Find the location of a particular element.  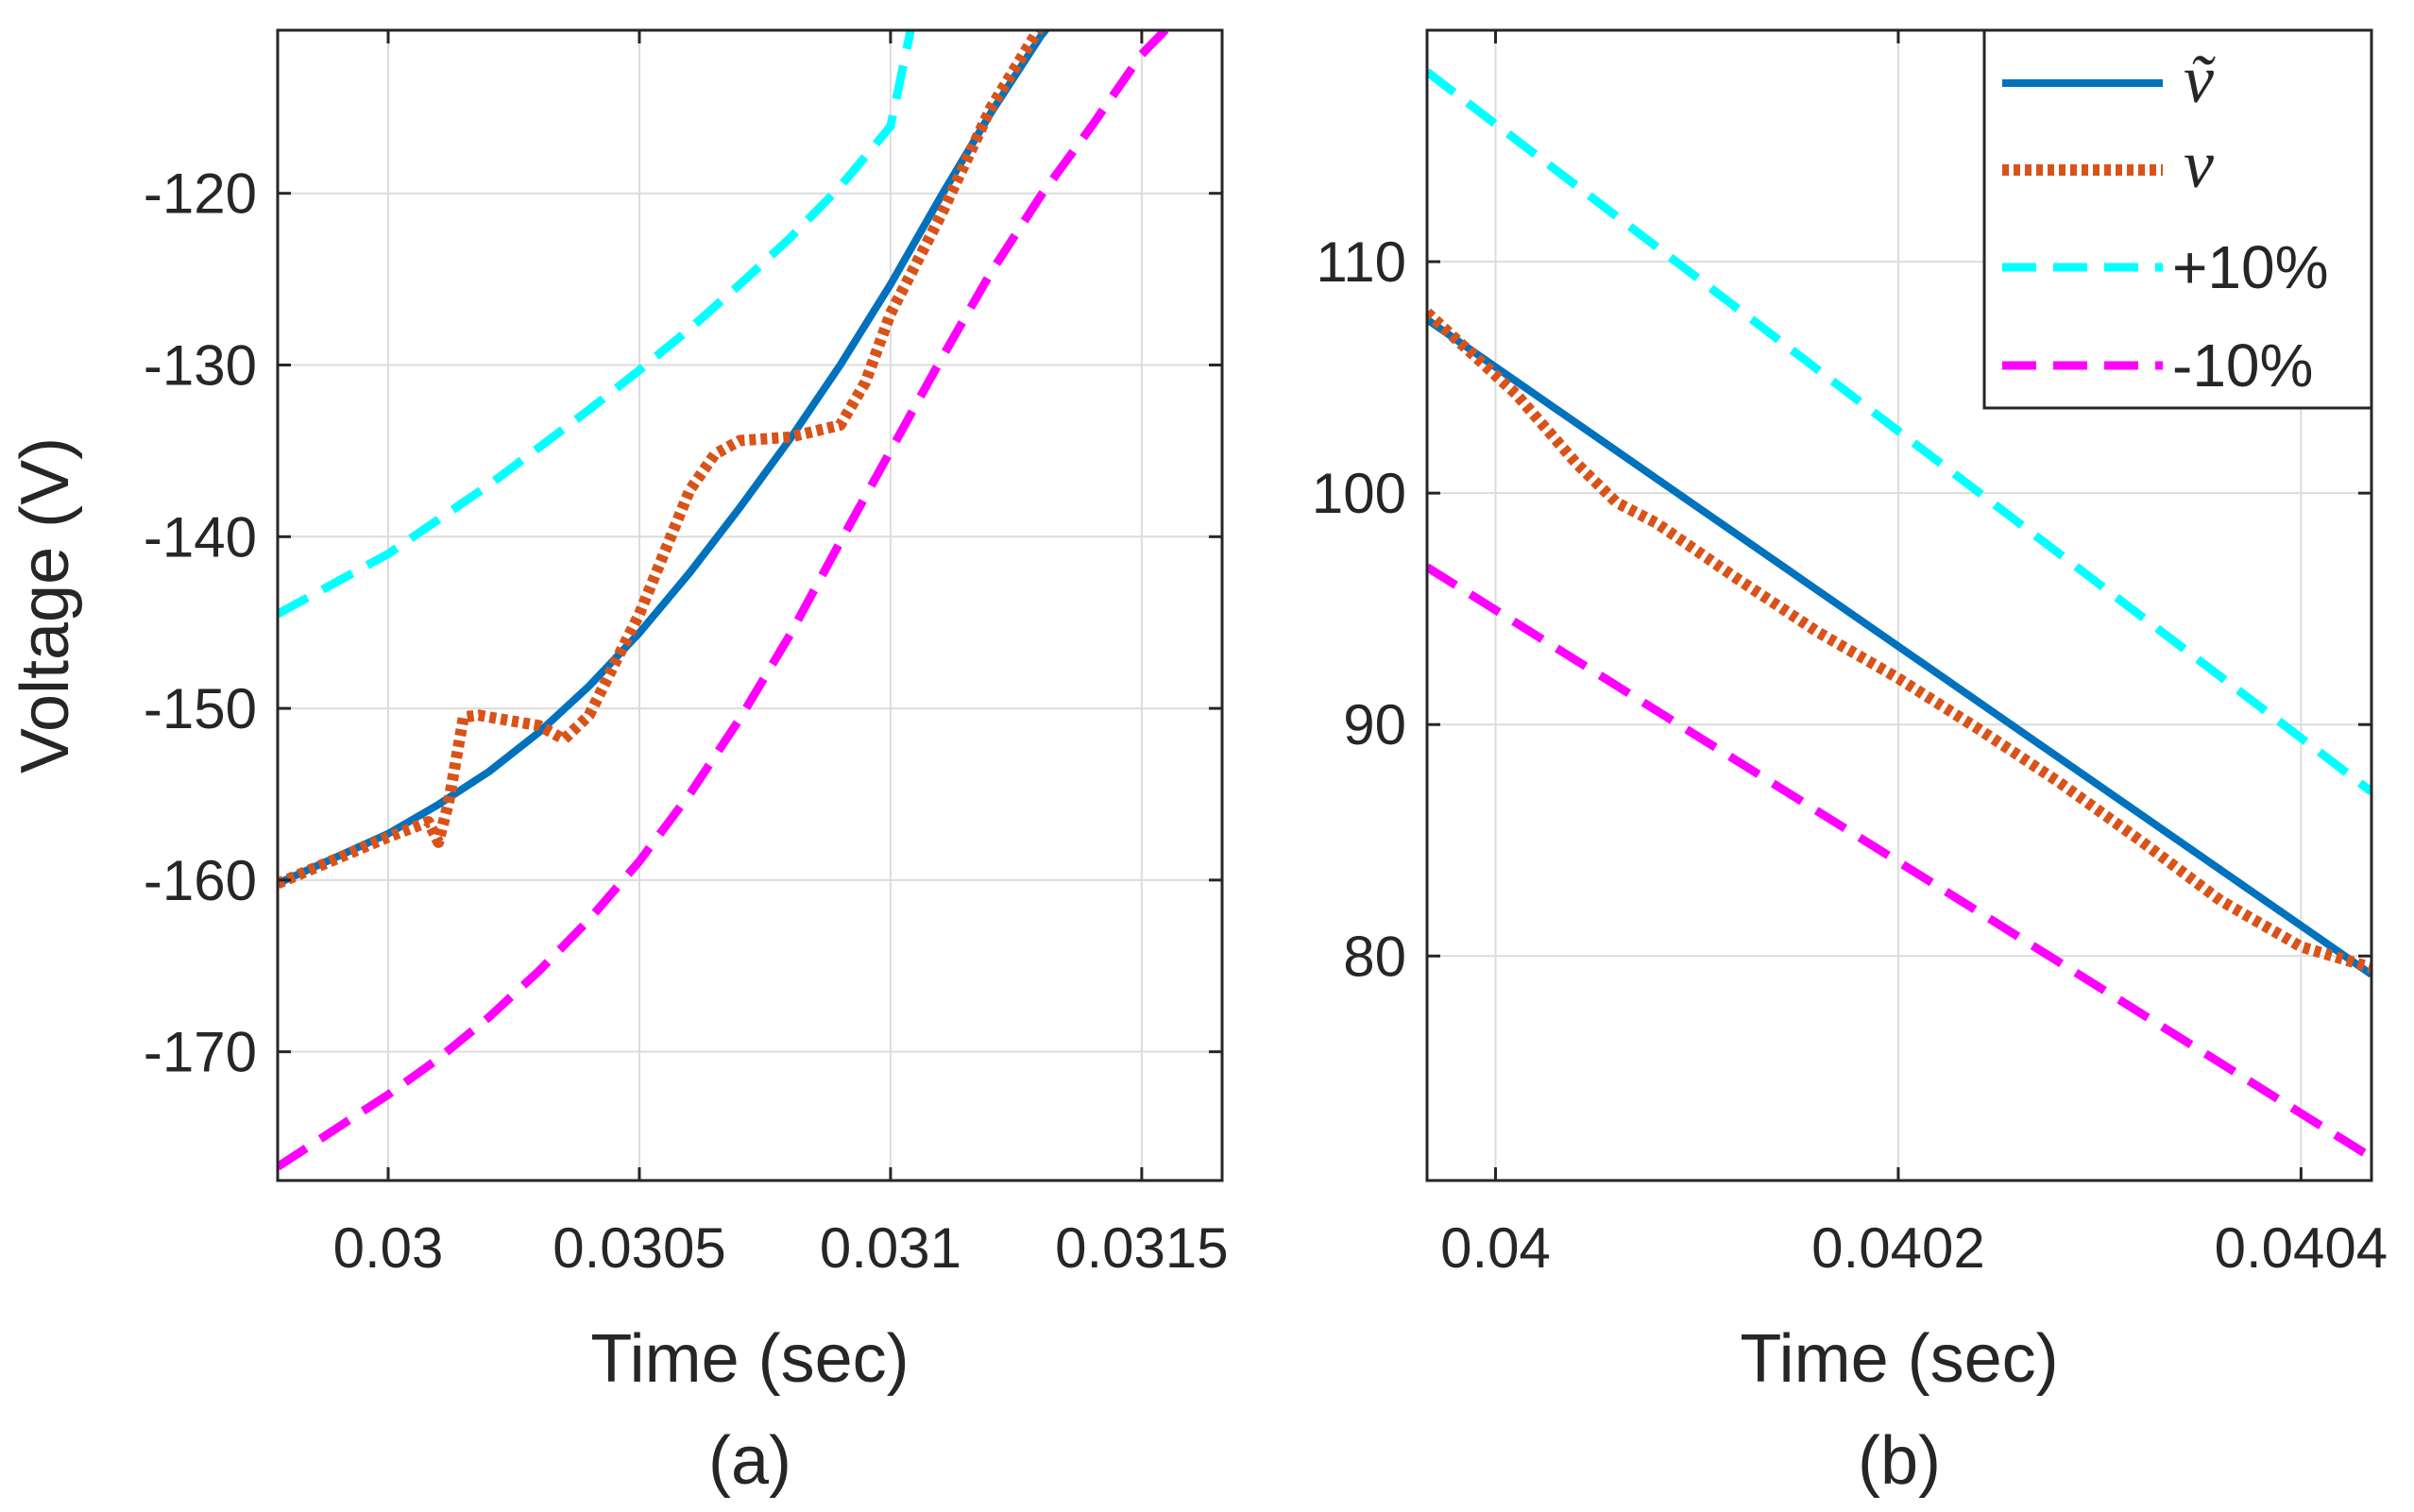

y-tick-label-a: -140 is located at coordinates (200, 537).